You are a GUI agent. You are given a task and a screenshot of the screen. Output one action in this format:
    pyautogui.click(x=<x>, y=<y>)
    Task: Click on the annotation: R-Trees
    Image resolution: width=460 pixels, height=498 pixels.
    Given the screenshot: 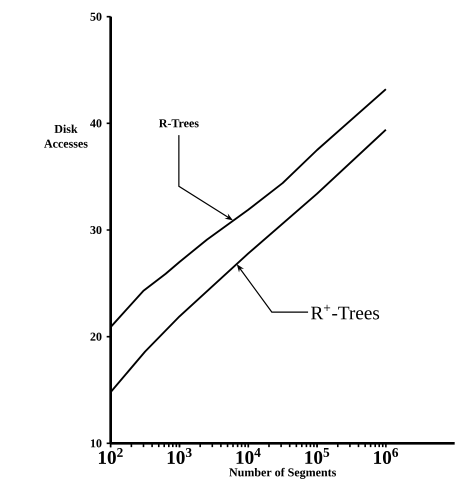 What is the action you would take?
    pyautogui.click(x=178, y=123)
    